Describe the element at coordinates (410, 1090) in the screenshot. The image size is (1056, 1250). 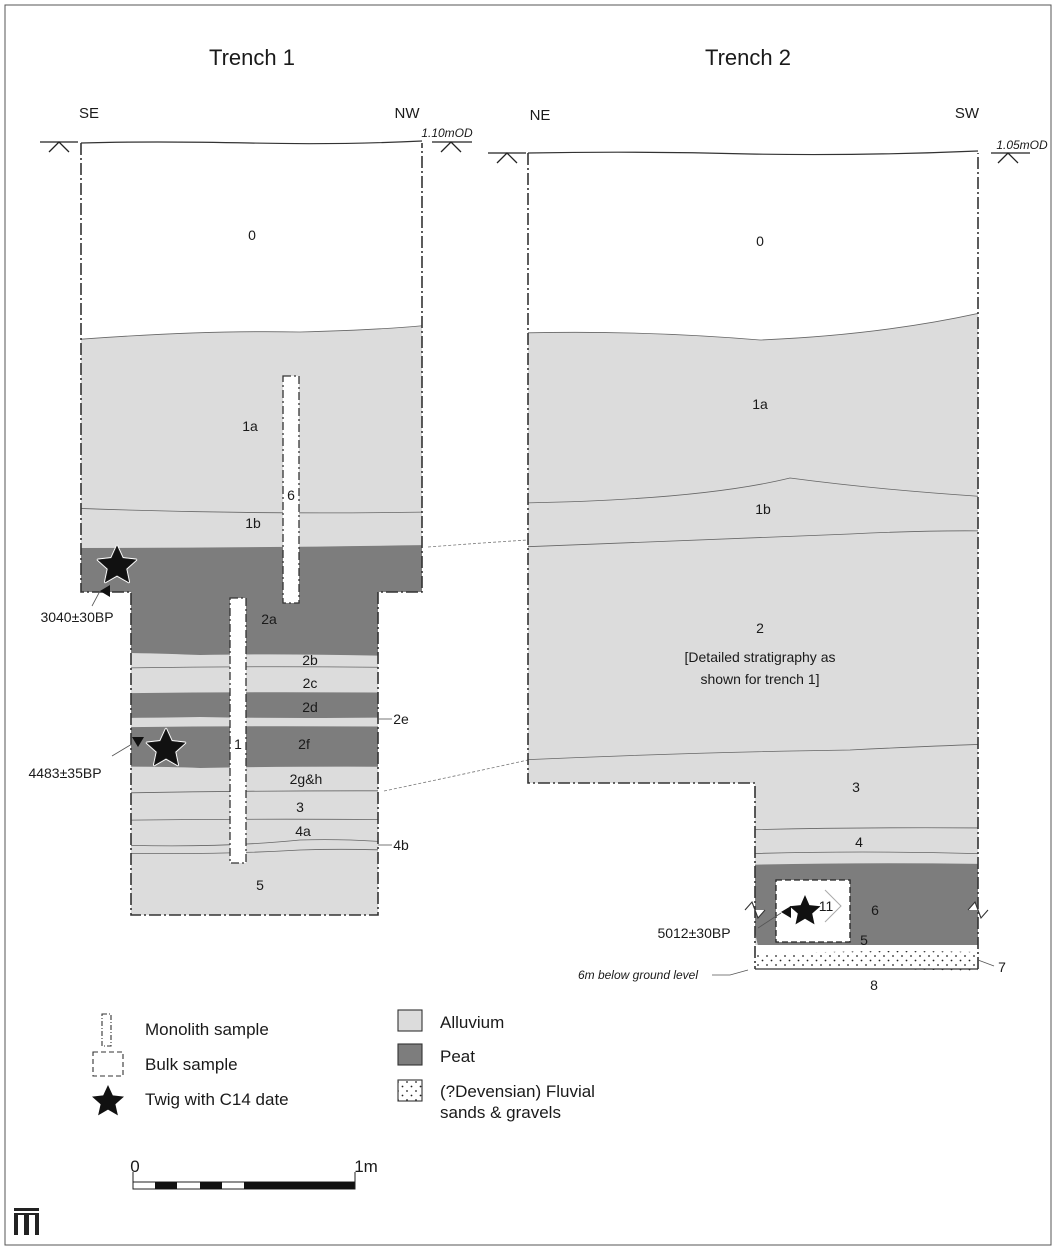
I see `fluvial-swatch` at that location.